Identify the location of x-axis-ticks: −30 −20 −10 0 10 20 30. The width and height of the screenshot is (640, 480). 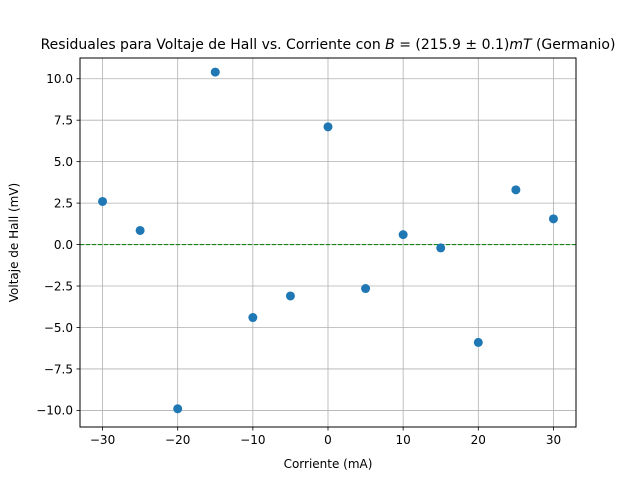
(325, 437).